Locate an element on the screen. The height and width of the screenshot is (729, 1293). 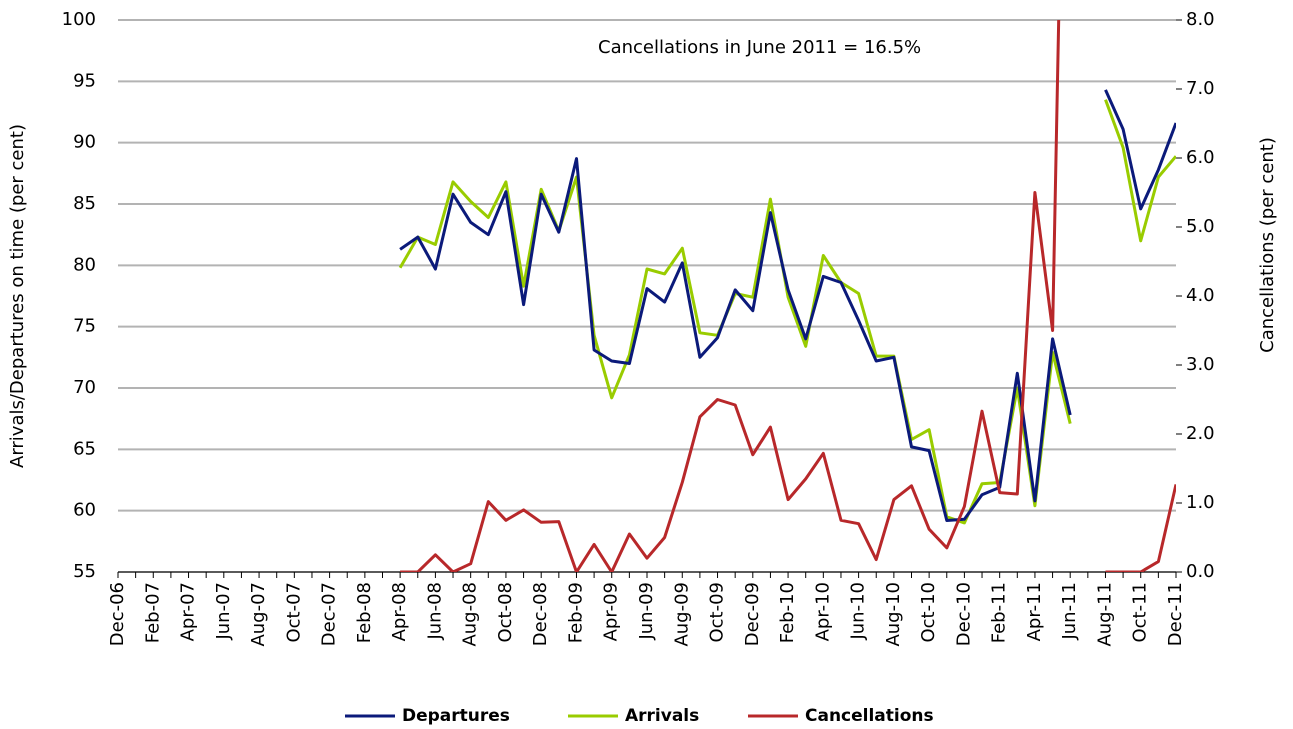
y-tick-label: 80 is located at coordinates (84, 264).